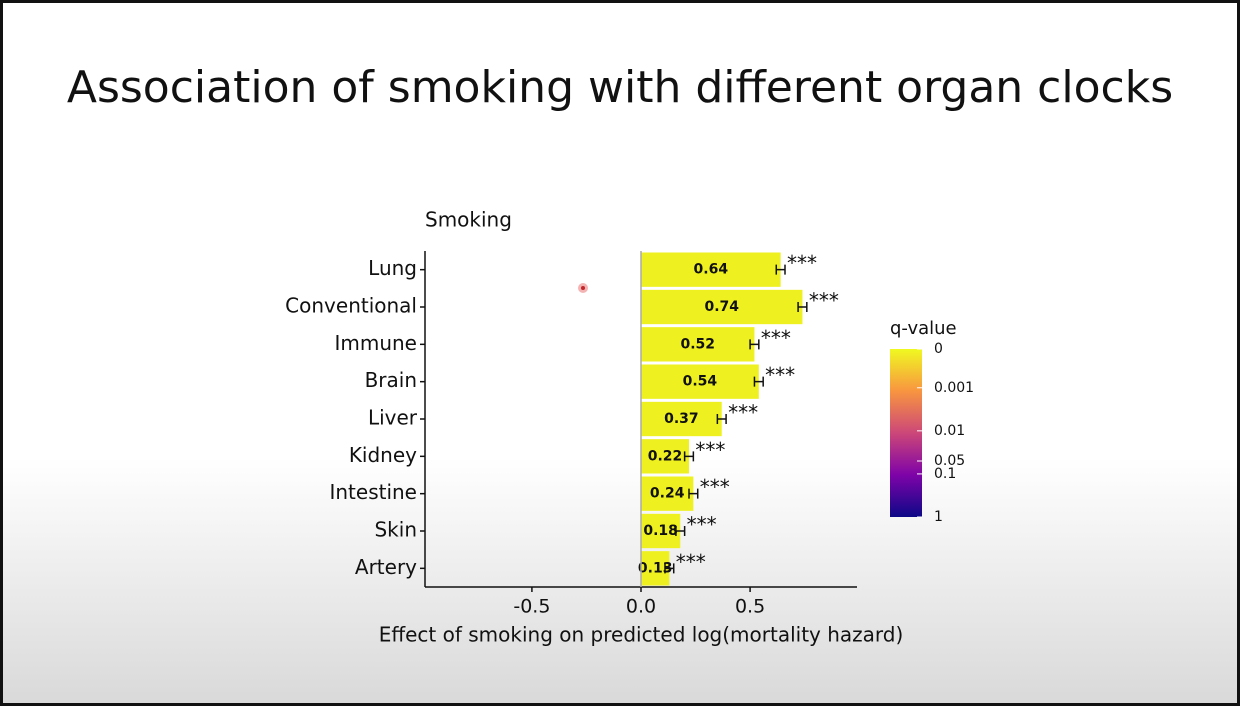 The height and width of the screenshot is (706, 1240). I want to click on colorbar-tick-label: 0.001, so click(954, 388).